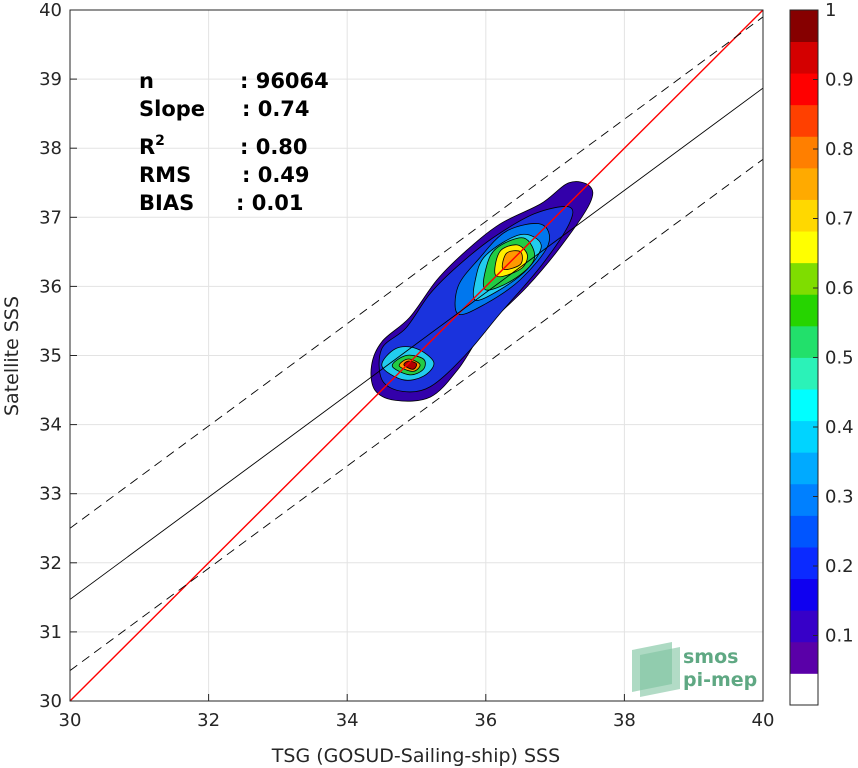 This screenshot has width=858, height=768. I want to click on x-tick-label: 30, so click(70, 720).